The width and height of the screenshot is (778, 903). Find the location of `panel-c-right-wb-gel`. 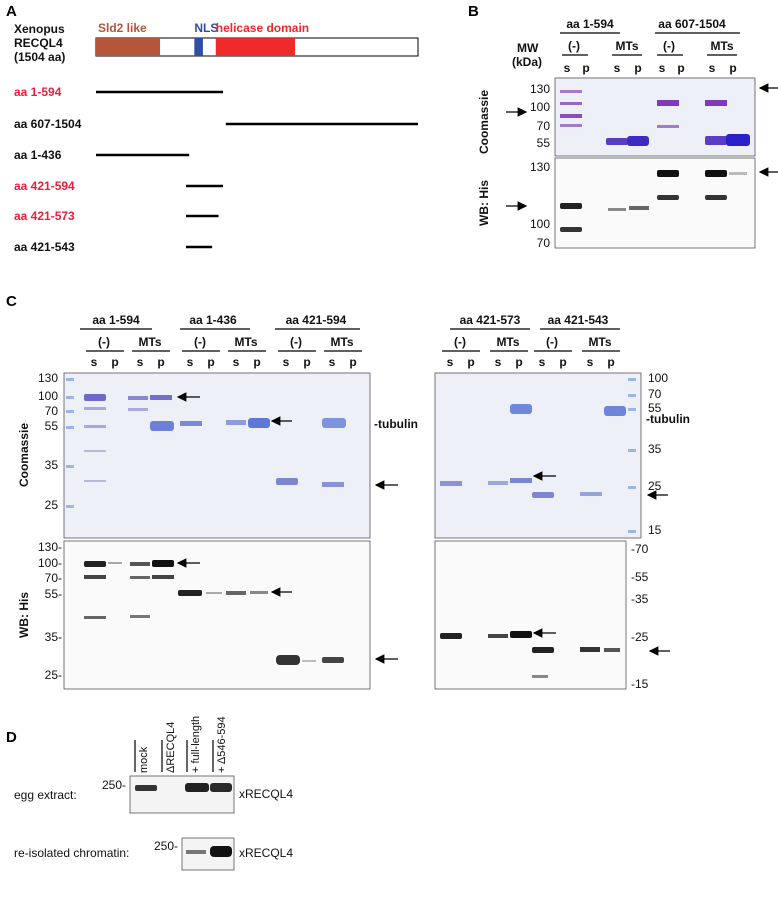

panel-c-right-wb-gel is located at coordinates (530, 615).